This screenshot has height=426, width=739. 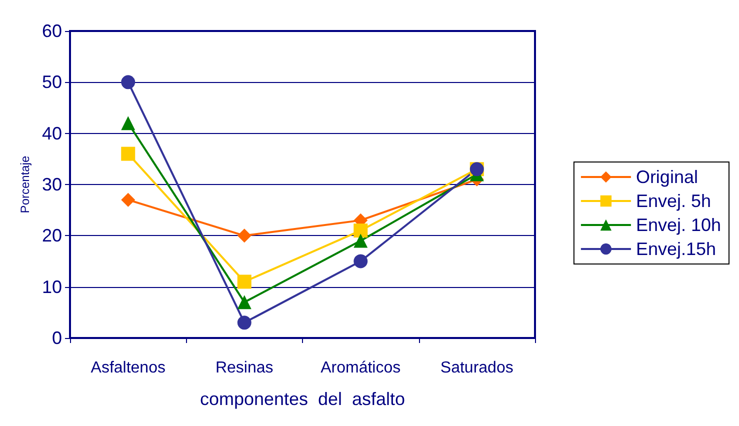 What do you see at coordinates (52, 184) in the screenshot?
I see `y-tick-label: 30` at bounding box center [52, 184].